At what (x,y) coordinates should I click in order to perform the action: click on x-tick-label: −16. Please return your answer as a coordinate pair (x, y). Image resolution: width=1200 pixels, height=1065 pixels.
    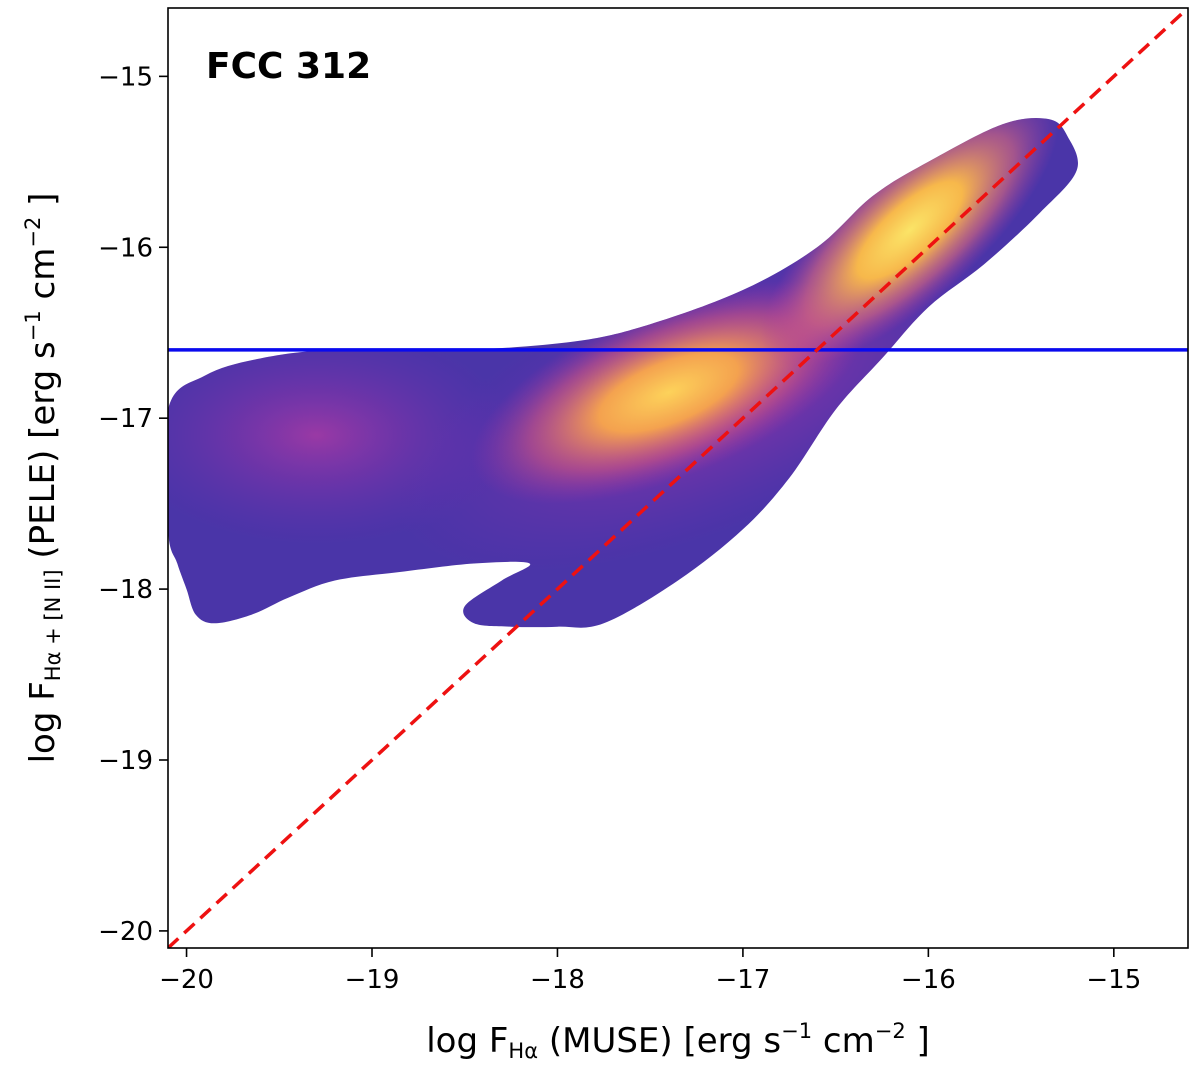
    Looking at the image, I should click on (928, 980).